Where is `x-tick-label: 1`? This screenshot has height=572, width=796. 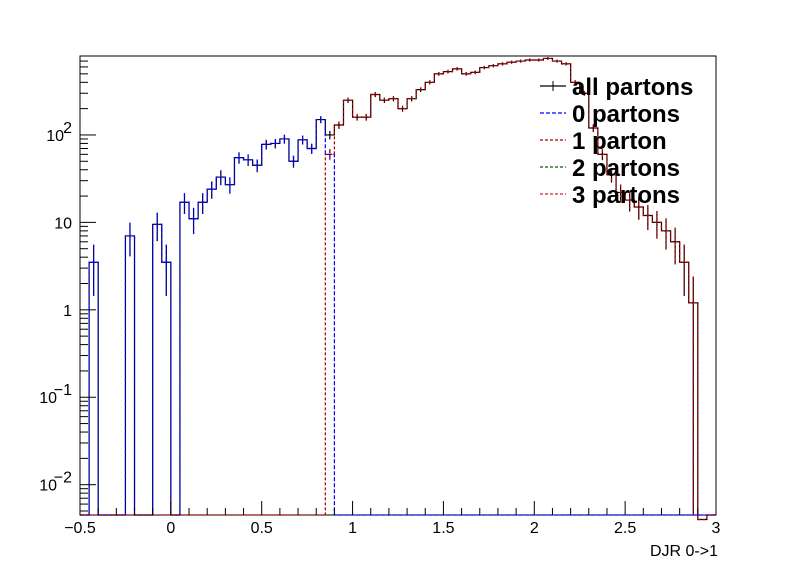 x-tick-label: 1 is located at coordinates (352, 528).